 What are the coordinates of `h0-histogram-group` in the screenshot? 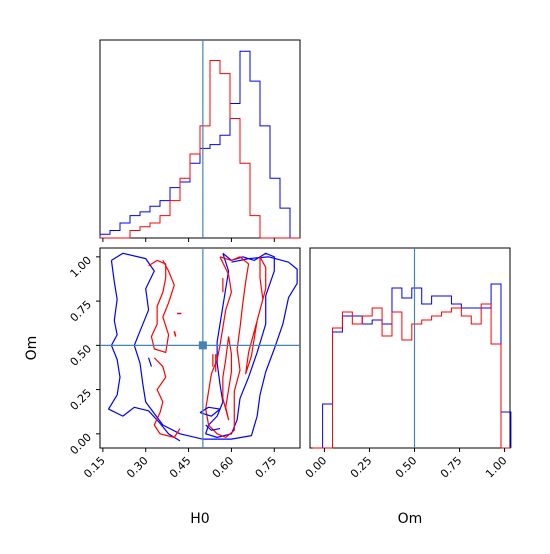 It's located at (199, 141).